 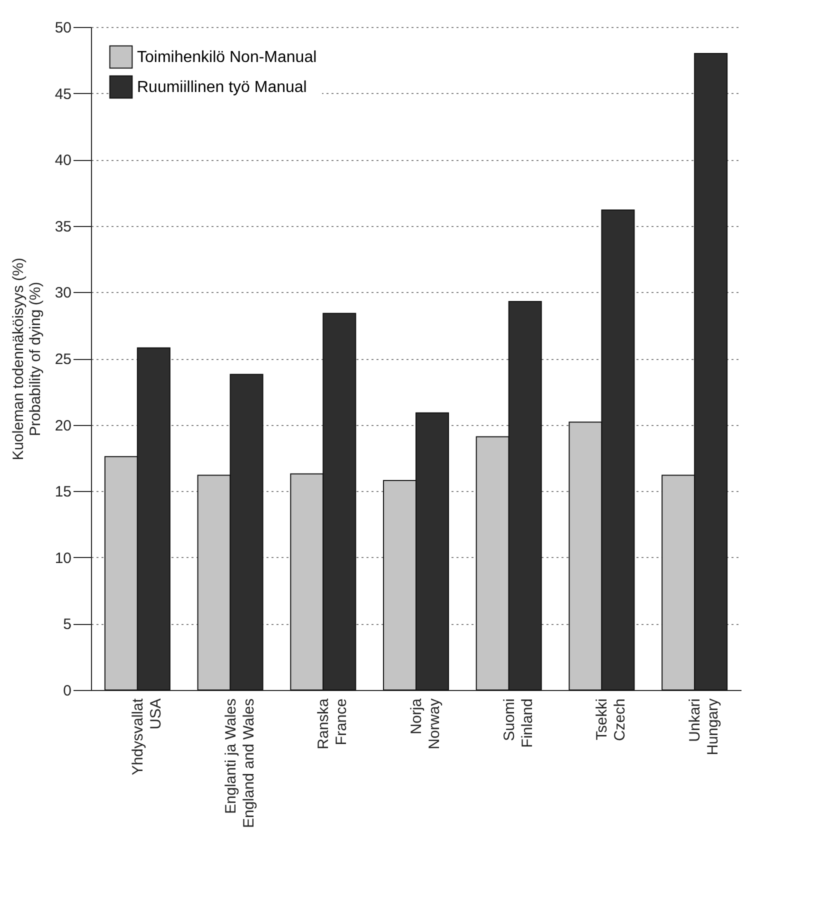 I want to click on x-tick-label: Ranska France, so click(x=332, y=724).